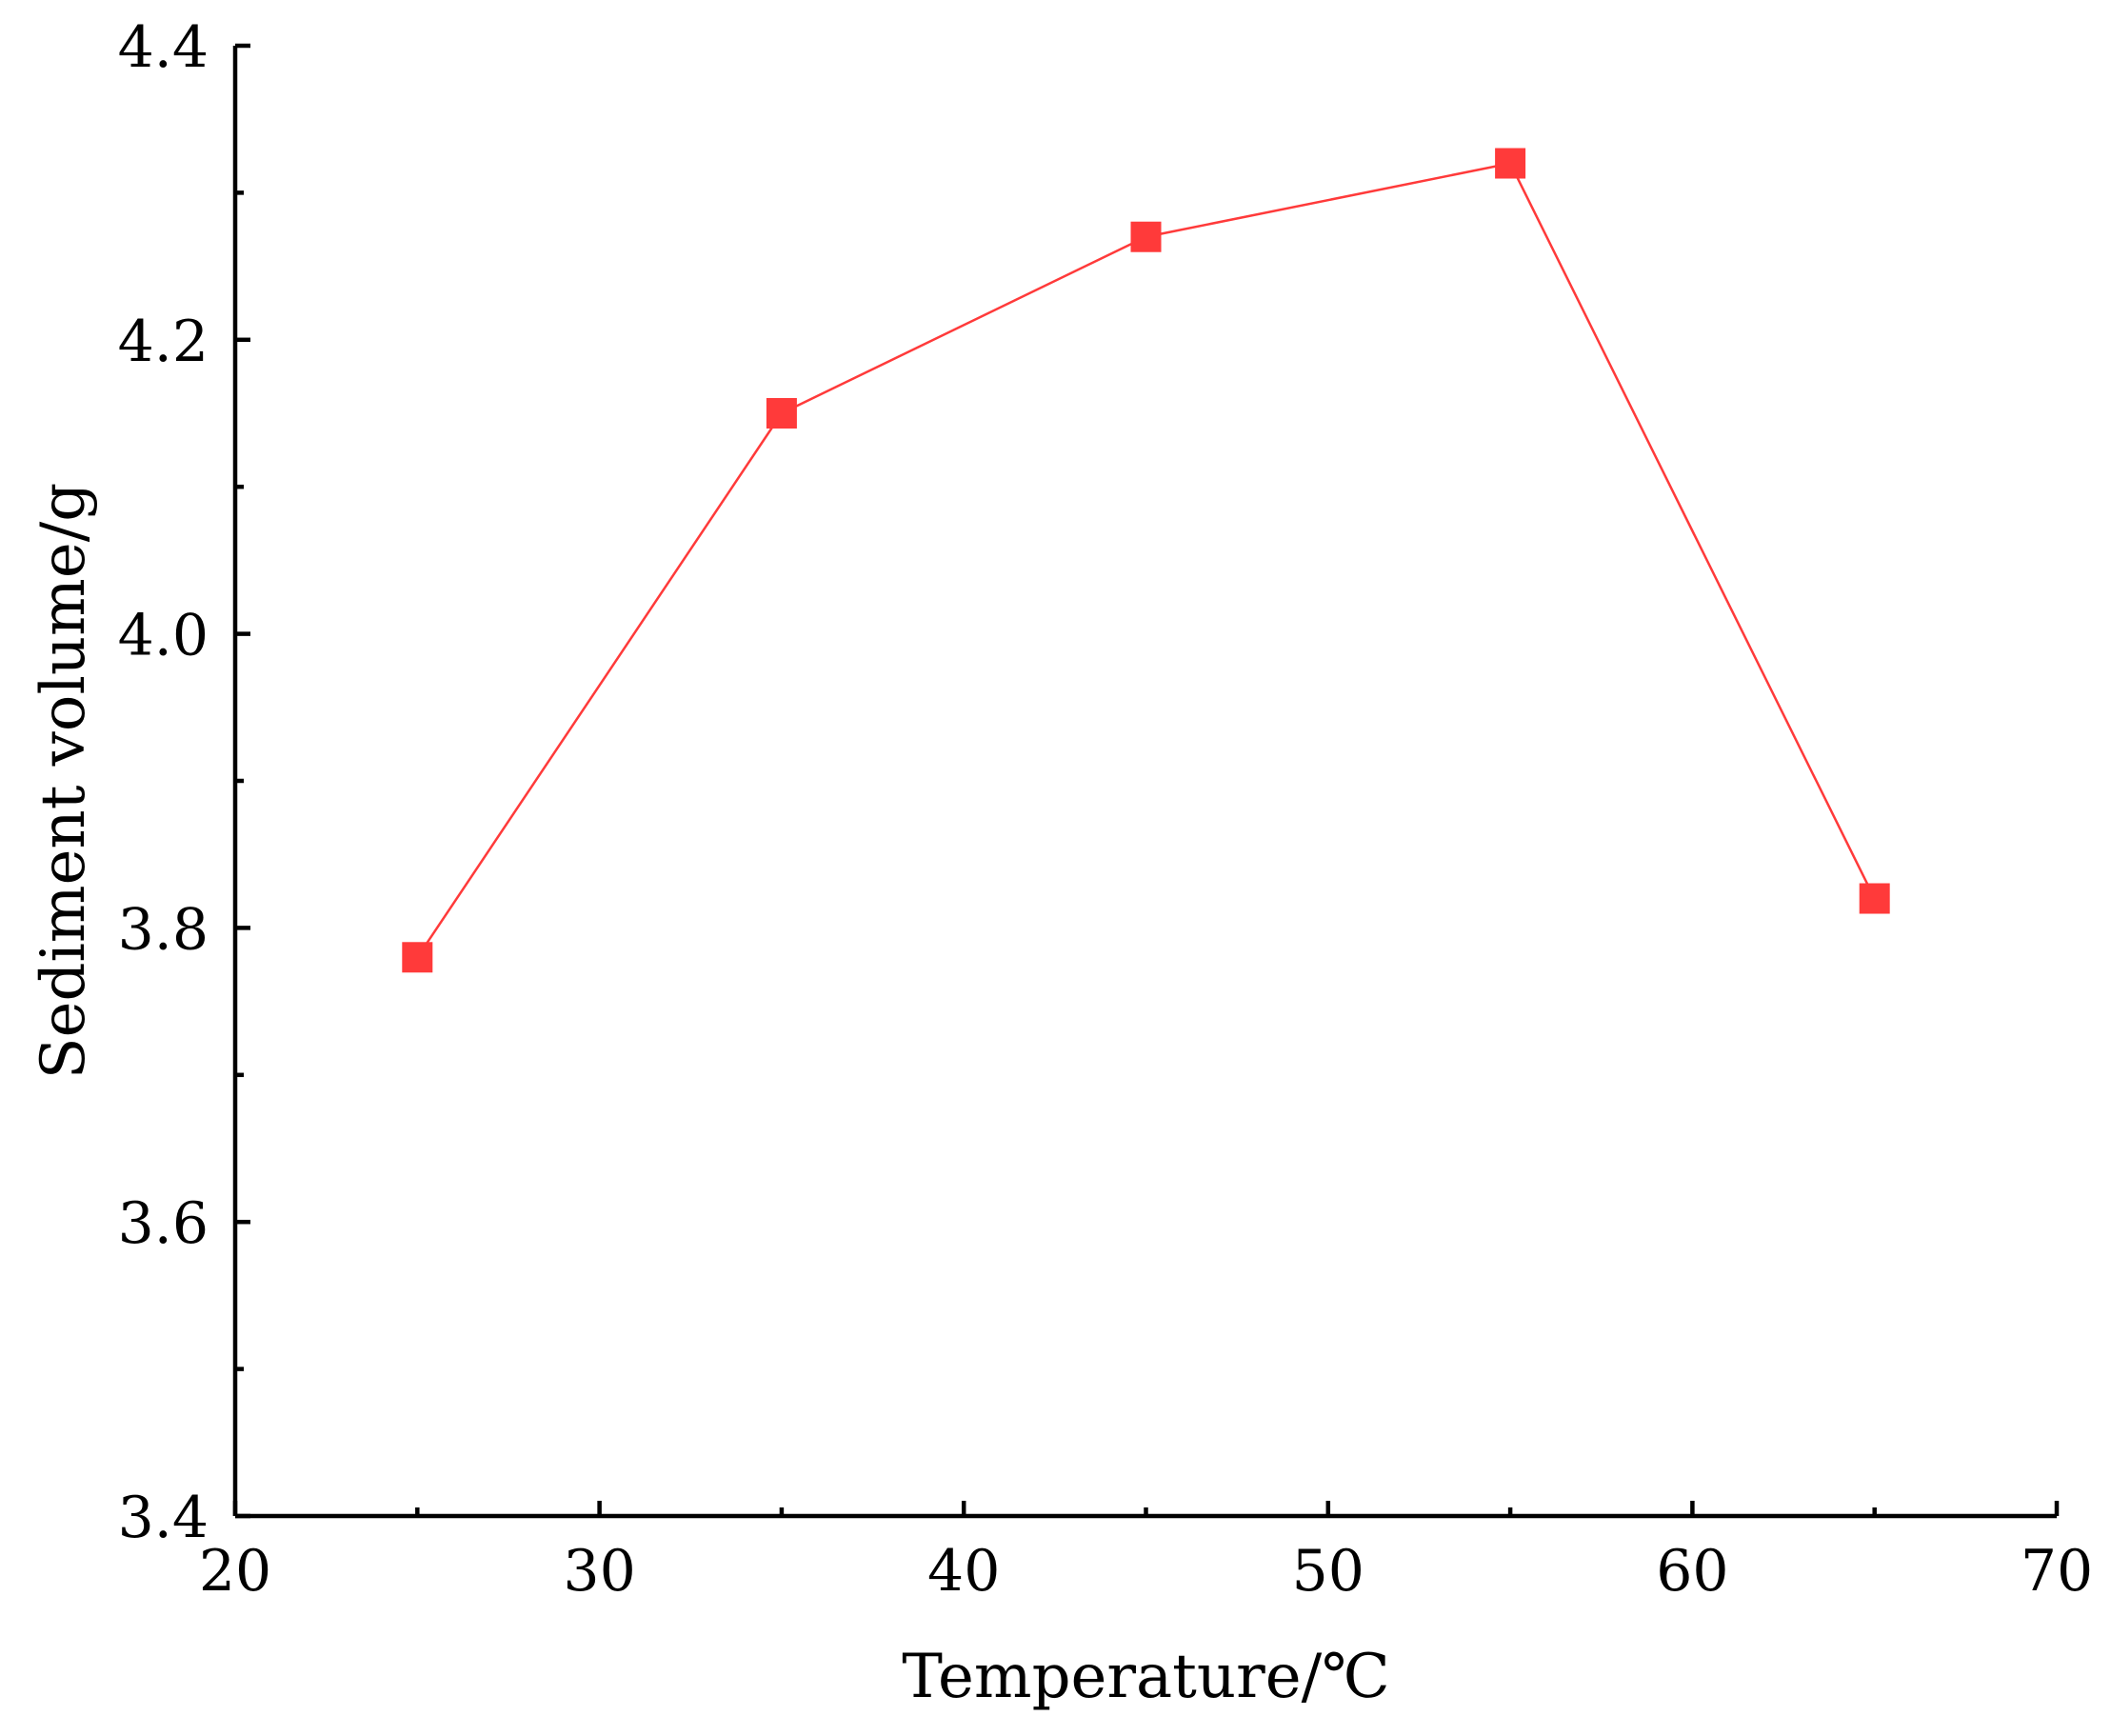 The width and height of the screenshot is (2111, 1736). What do you see at coordinates (163, 1518) in the screenshot?
I see `y-tick-label: 3.4` at bounding box center [163, 1518].